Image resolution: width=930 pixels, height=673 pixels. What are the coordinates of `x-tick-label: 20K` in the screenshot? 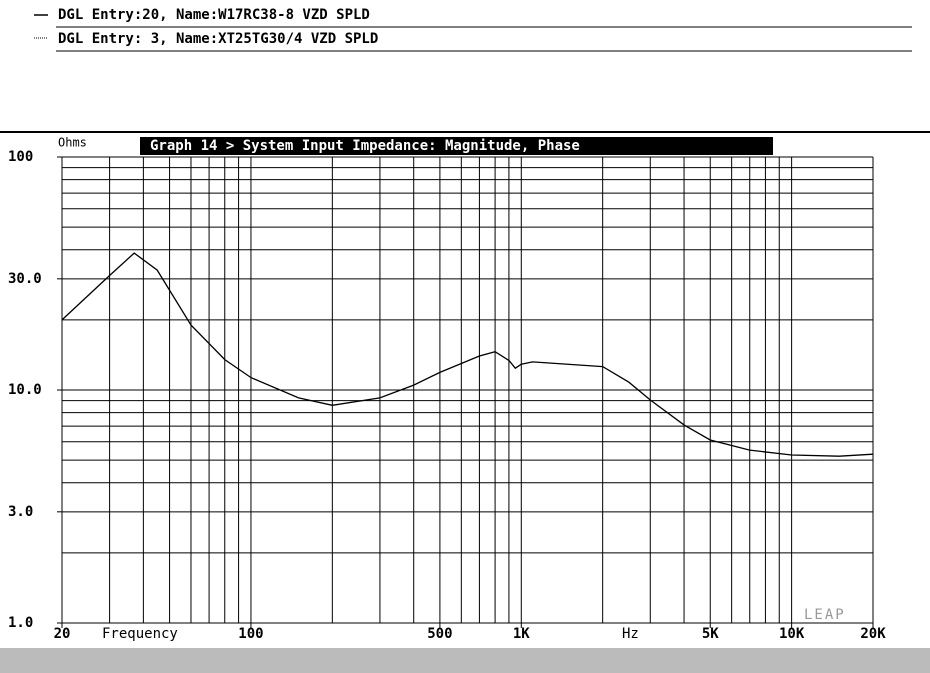 It's located at (873, 634).